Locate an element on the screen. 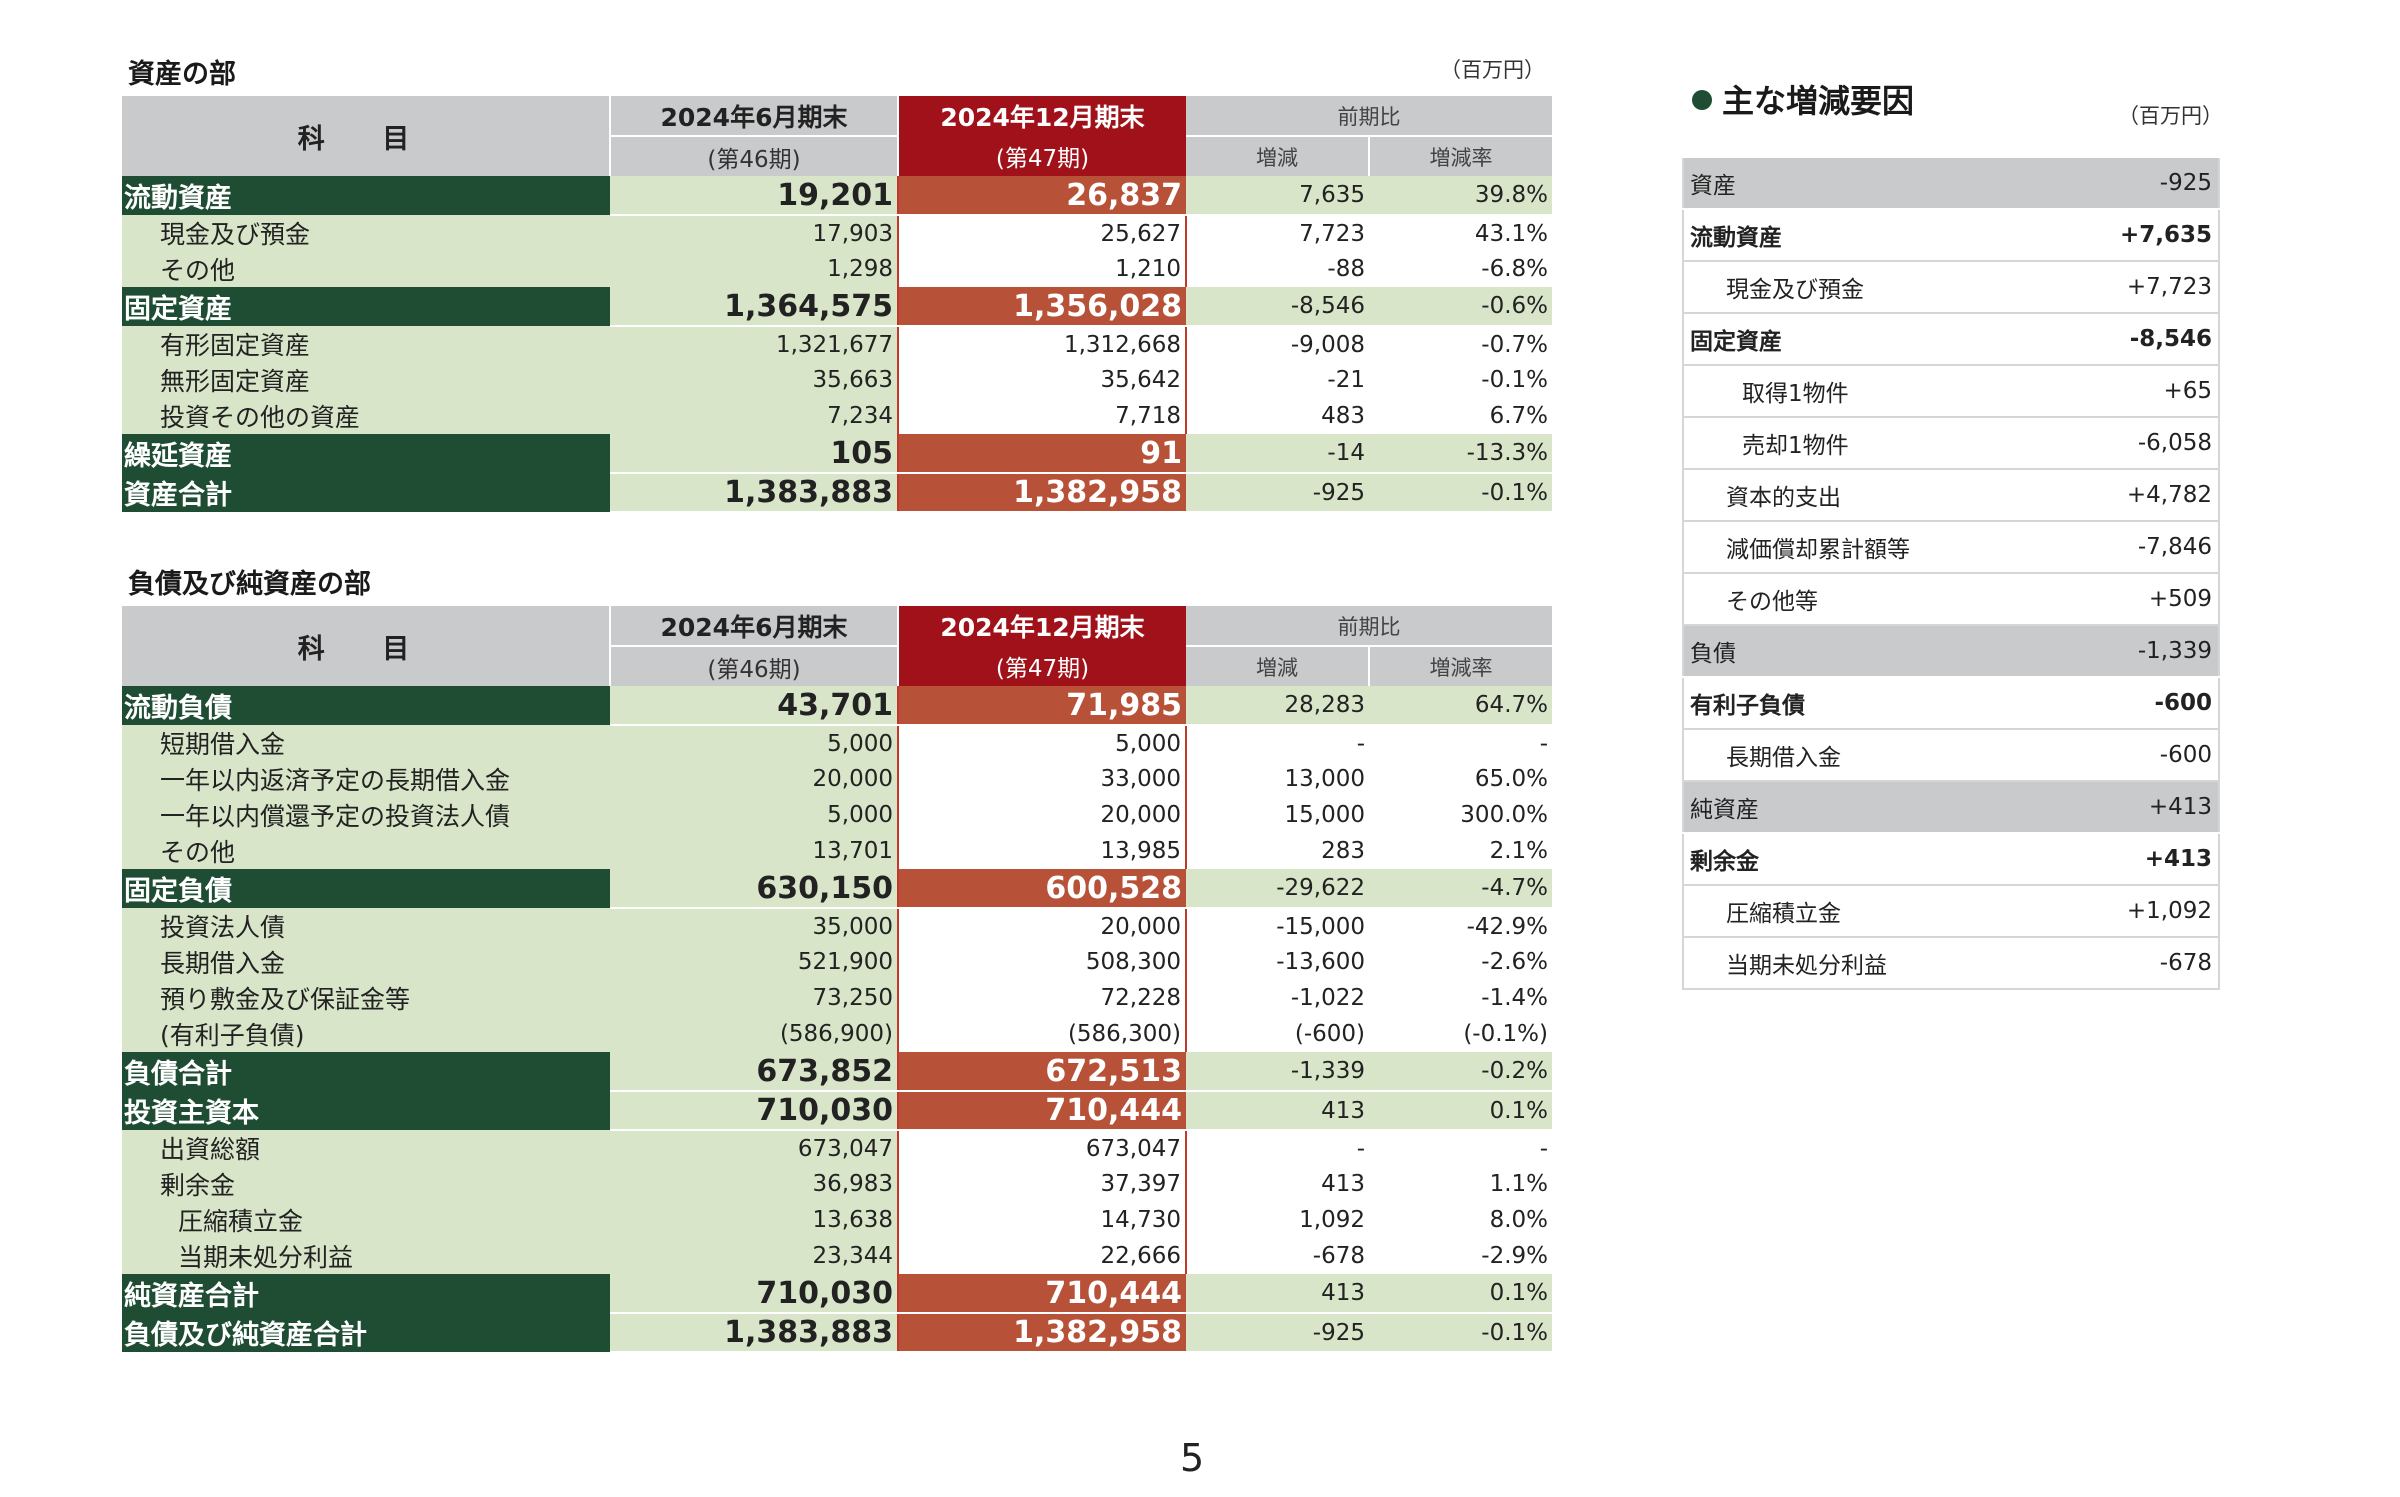 This screenshot has width=2400, height=1497. prev-value: 13,638 is located at coordinates (754, 1220).